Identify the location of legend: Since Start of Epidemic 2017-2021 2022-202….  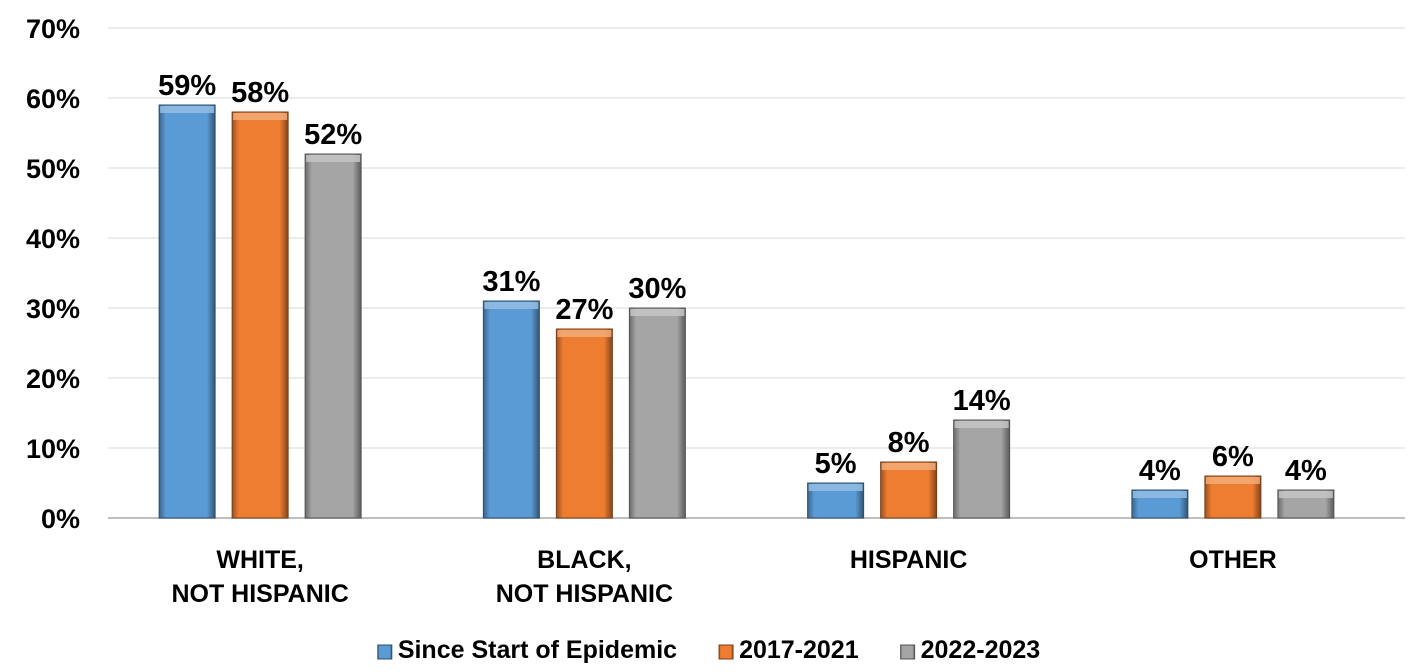
(709, 650).